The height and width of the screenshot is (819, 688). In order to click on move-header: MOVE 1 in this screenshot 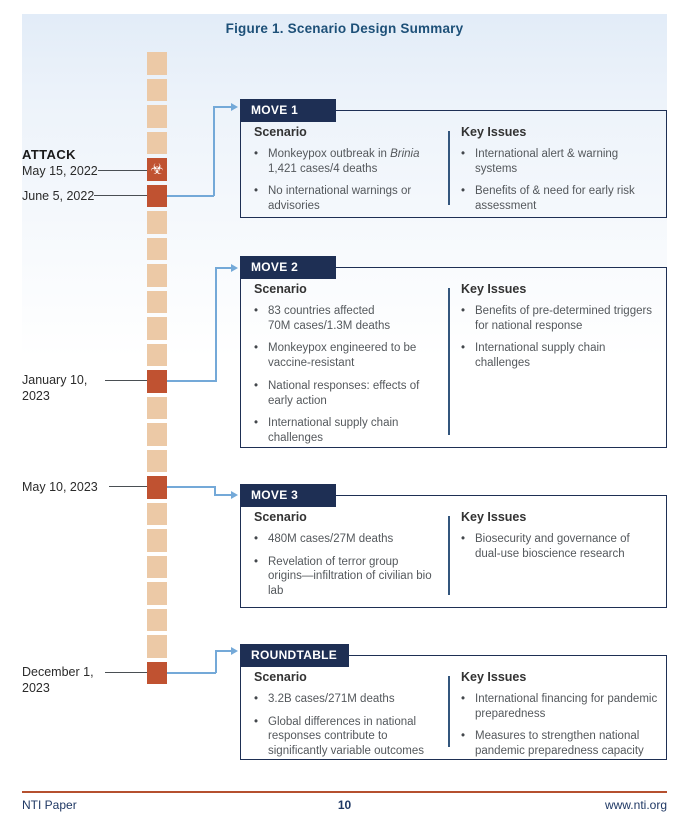, I will do `click(288, 110)`.